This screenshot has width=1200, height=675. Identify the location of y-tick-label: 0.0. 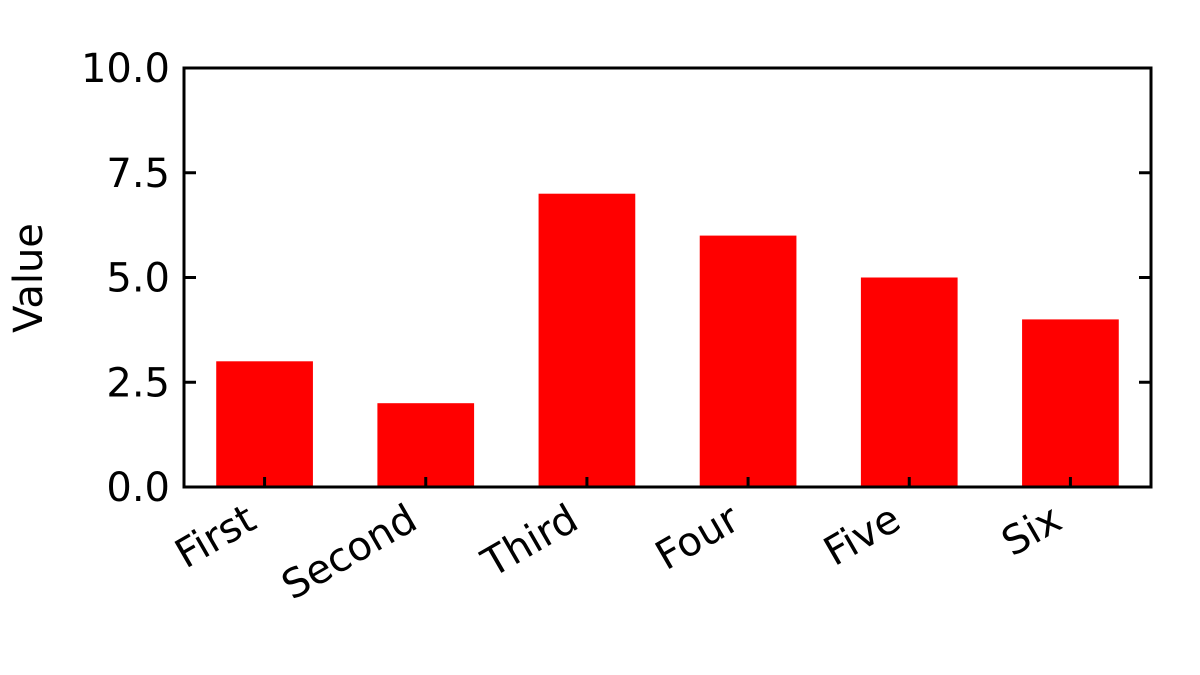
(138, 488).